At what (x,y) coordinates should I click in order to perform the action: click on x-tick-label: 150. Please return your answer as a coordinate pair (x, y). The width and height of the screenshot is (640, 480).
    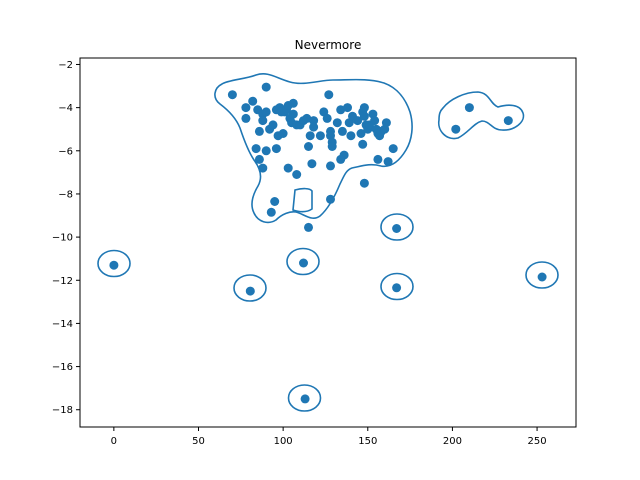
    Looking at the image, I should click on (367, 441).